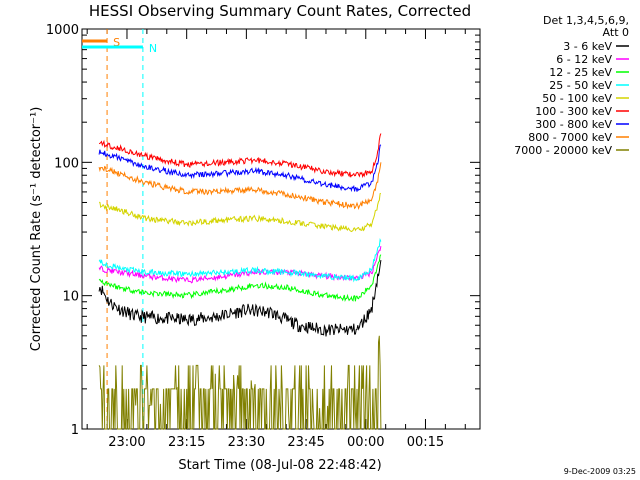 This screenshot has width=640, height=480. I want to click on x-tick-label: 23:45, so click(305, 442).